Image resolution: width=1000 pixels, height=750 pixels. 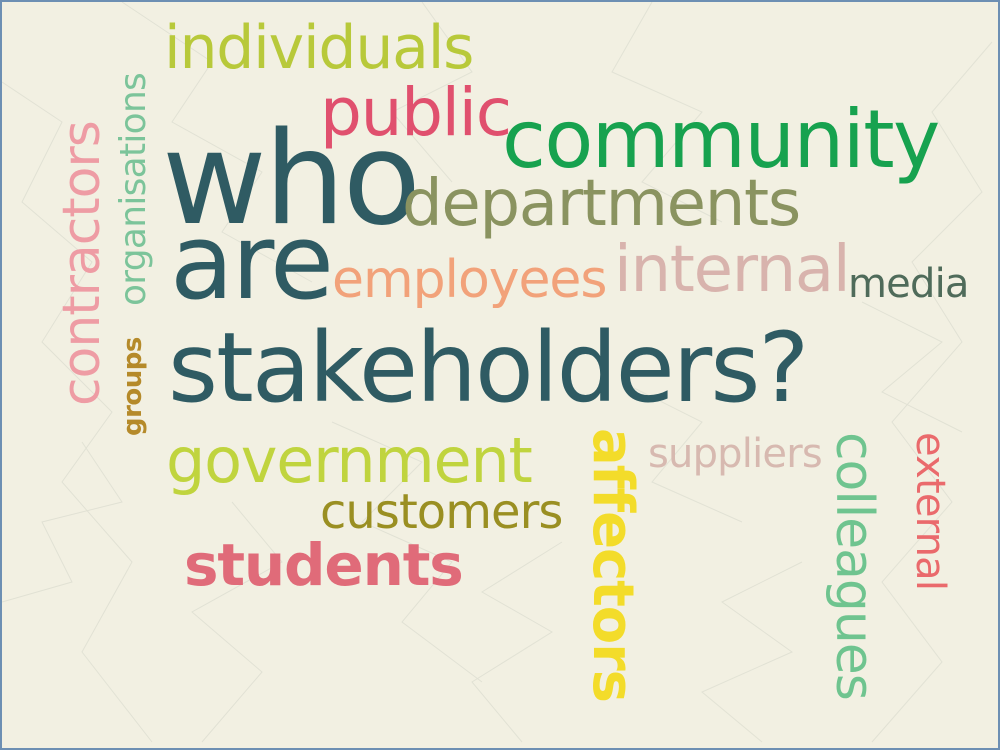 What do you see at coordinates (133, 386) in the screenshot?
I see `word-groups: groups` at bounding box center [133, 386].